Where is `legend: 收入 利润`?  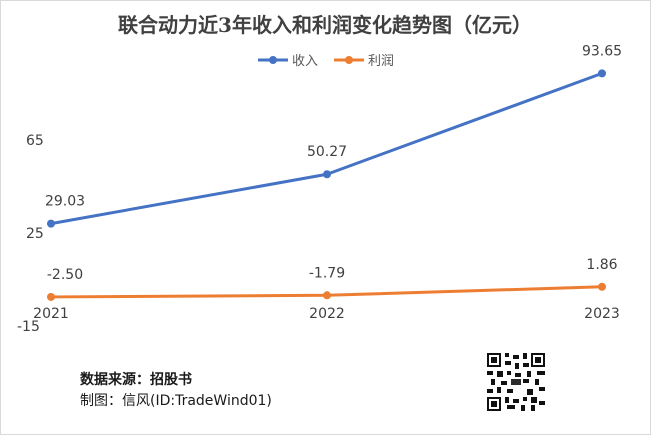
legend: 收入 利润 is located at coordinates (326, 61).